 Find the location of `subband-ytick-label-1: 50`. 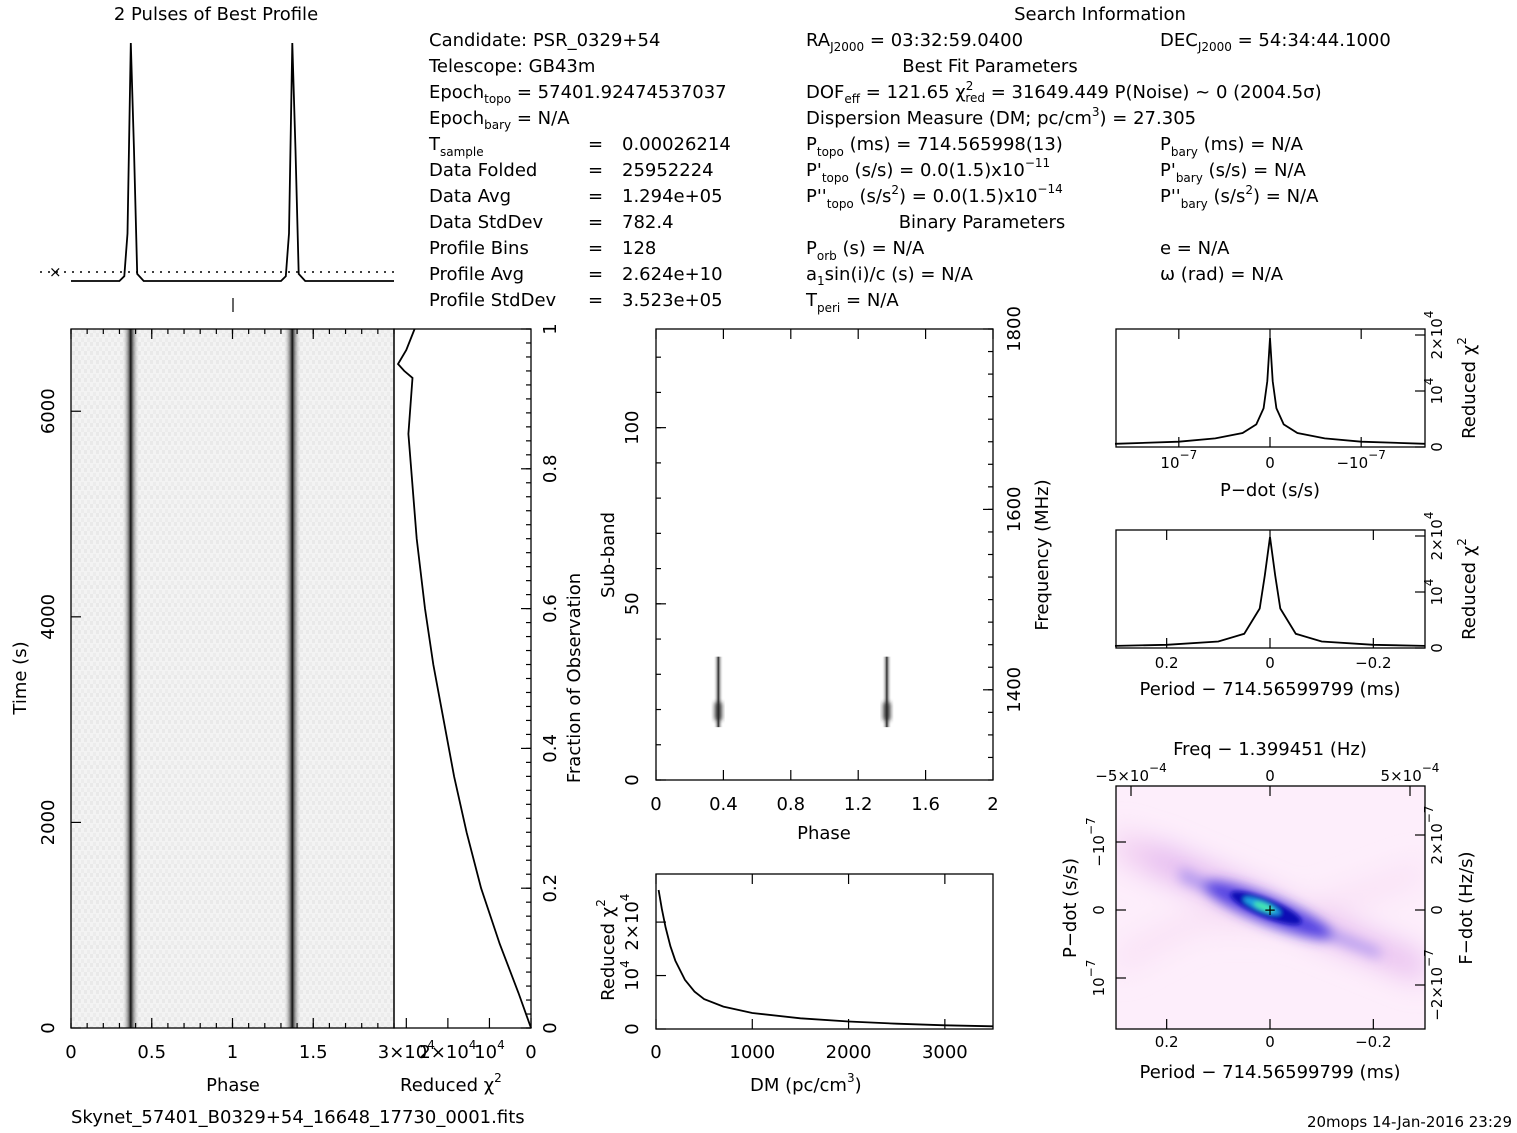

subband-ytick-label-1: 50 is located at coordinates (632, 603).